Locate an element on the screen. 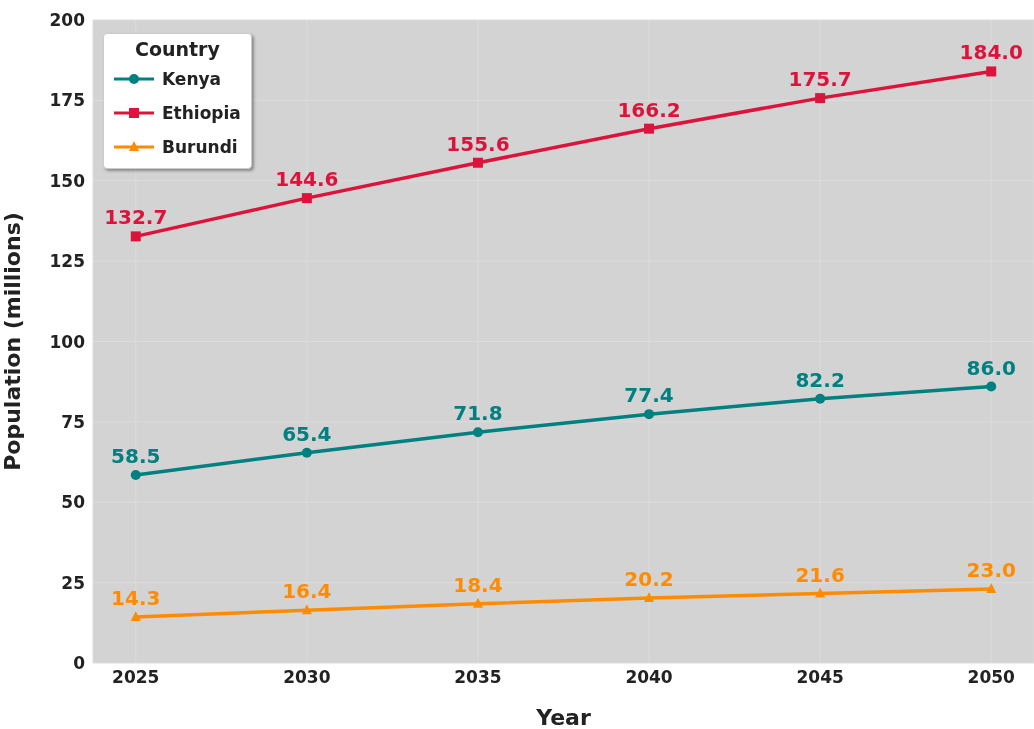 This screenshot has width=1034, height=729. y-tick-label: 175 is located at coordinates (67, 100).